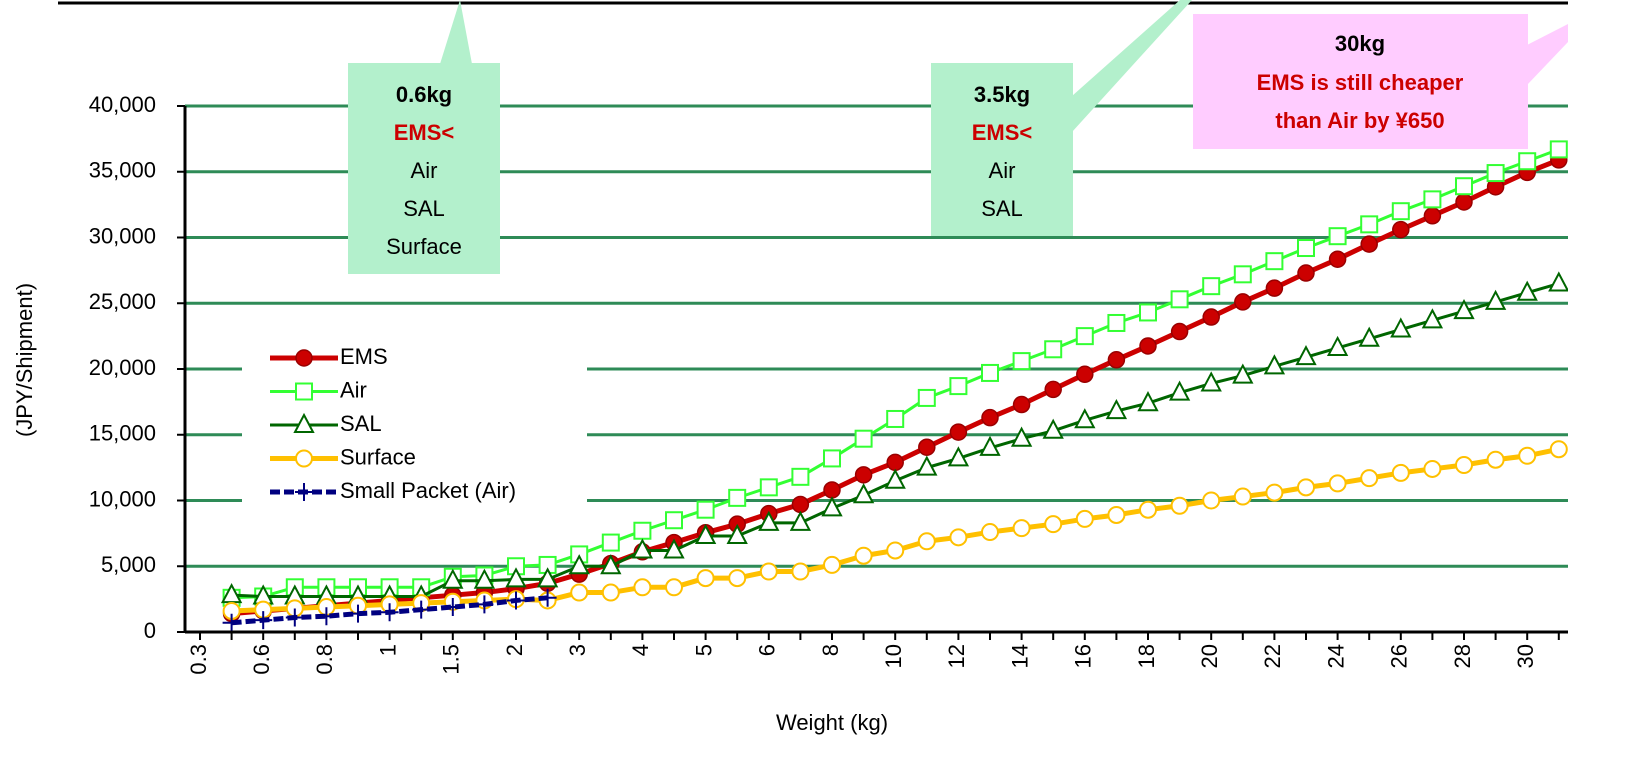  I want to click on x-tick-label: 1, so click(387, 650).